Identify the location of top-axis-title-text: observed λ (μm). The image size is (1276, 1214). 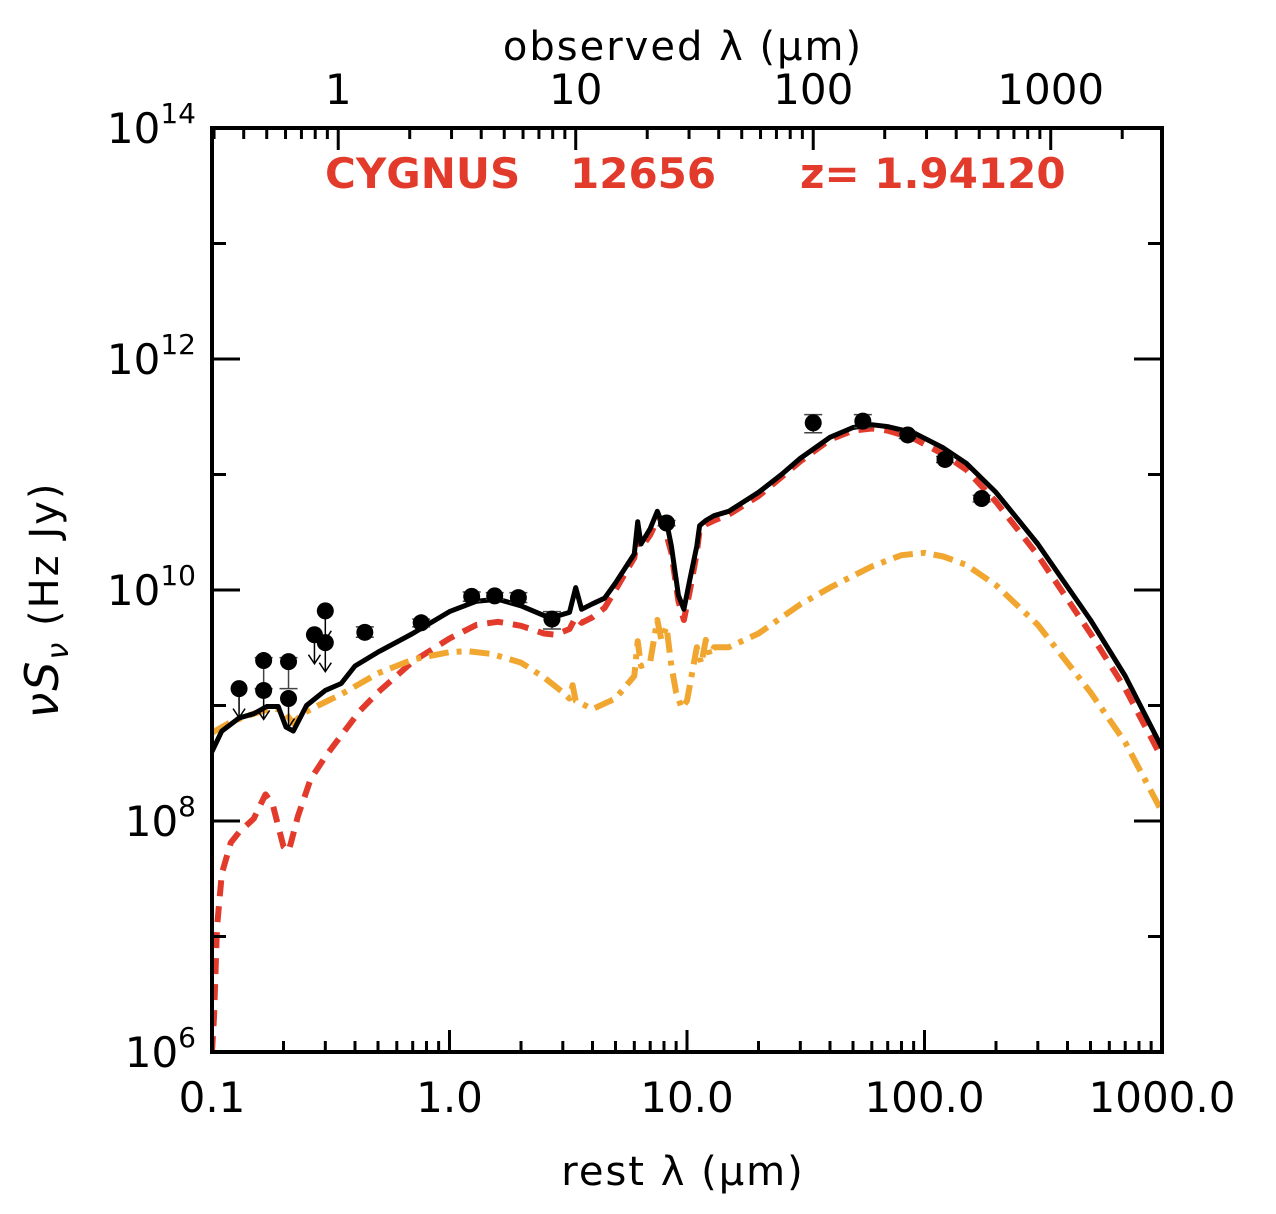
(683, 47).